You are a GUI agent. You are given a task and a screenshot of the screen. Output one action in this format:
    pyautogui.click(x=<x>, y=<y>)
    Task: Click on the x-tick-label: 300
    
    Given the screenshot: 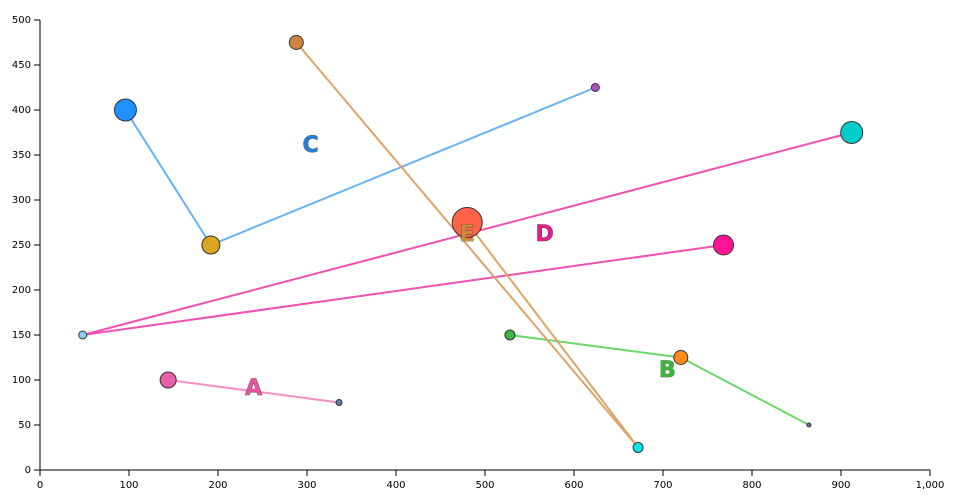 What is the action you would take?
    pyautogui.click(x=306, y=485)
    